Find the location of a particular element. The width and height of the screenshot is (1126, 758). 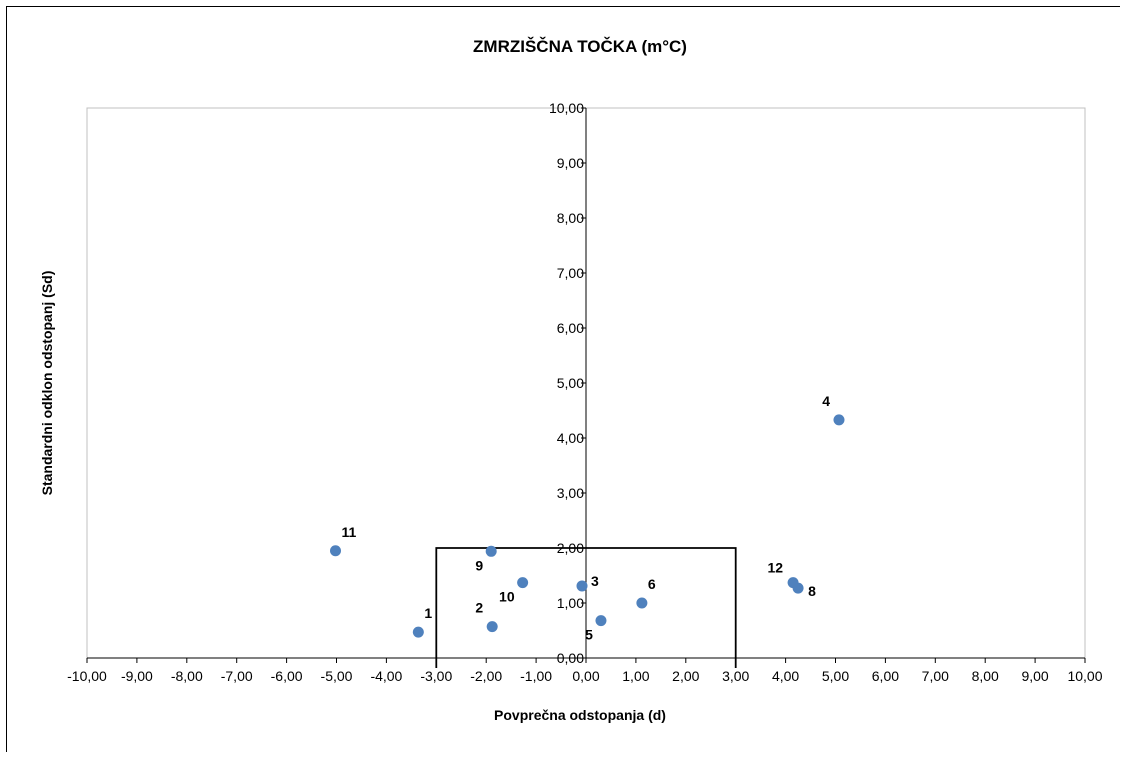

x-tick-label: 6,00 is located at coordinates (885, 676).